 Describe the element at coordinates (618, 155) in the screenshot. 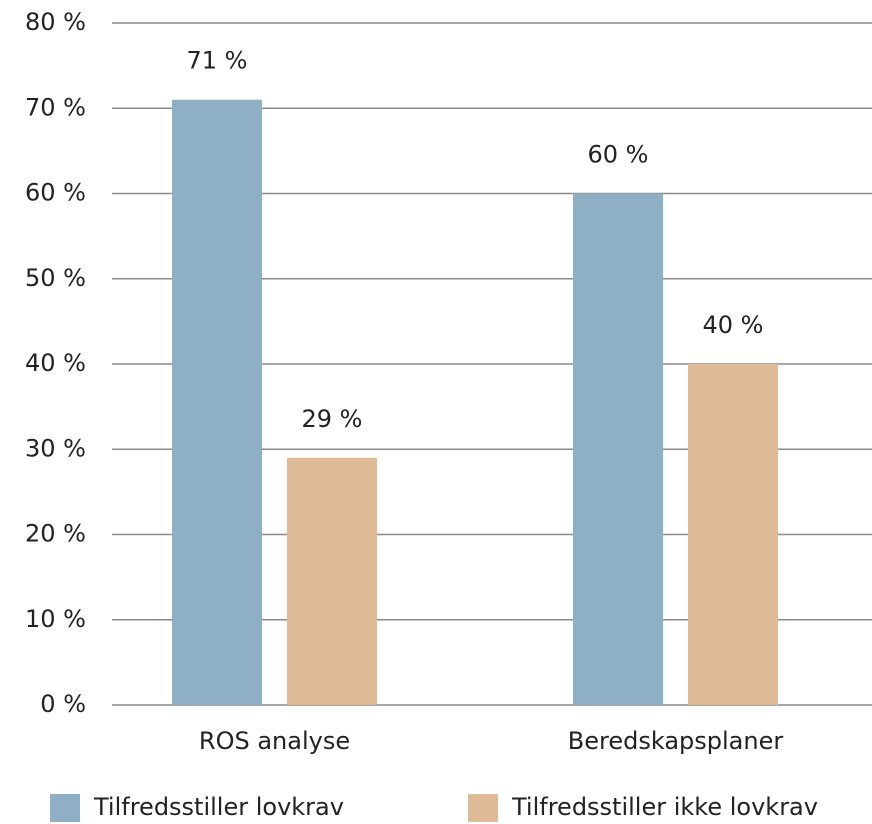

I see `value-label: 60 %` at that location.